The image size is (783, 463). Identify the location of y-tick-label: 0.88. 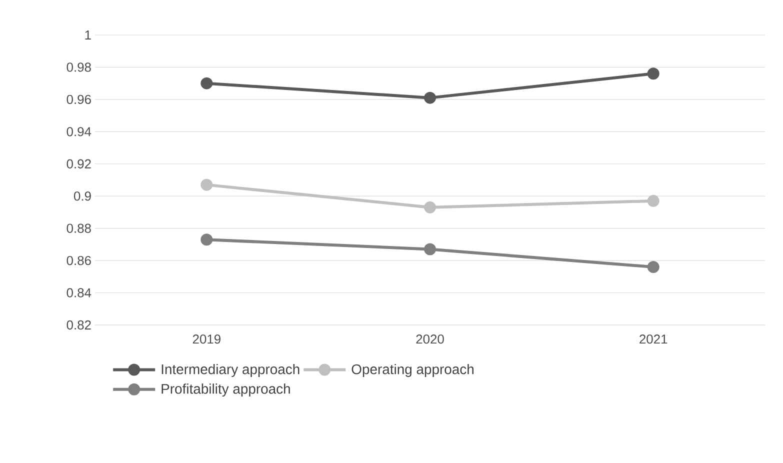
(78, 228).